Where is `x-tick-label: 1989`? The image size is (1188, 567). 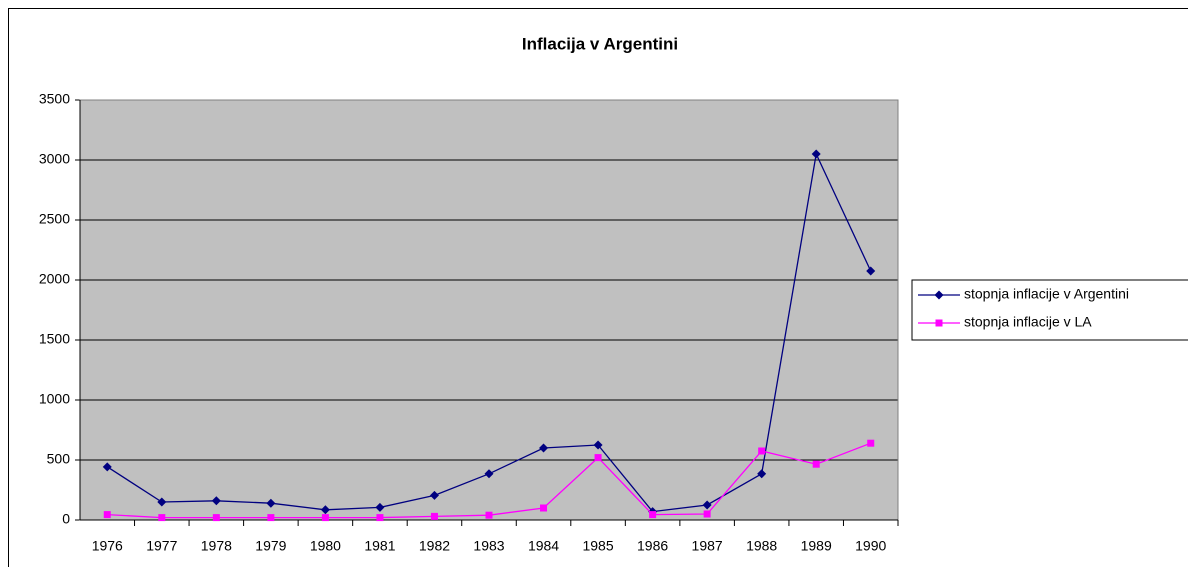 x-tick-label: 1989 is located at coordinates (816, 546).